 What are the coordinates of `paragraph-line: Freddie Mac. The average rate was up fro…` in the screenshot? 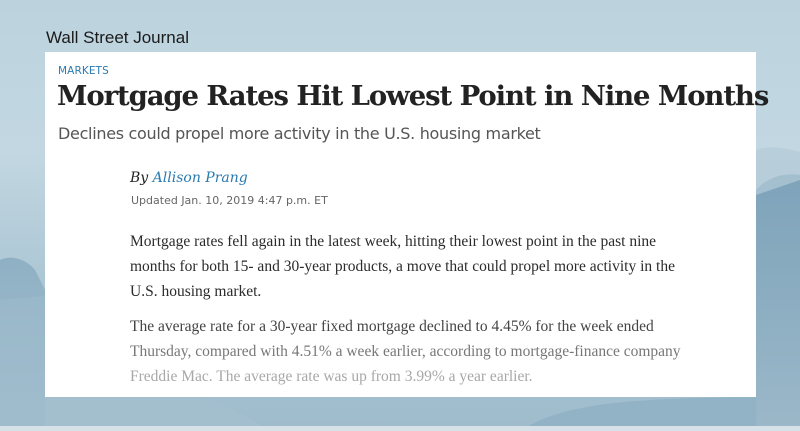 It's located at (331, 376).